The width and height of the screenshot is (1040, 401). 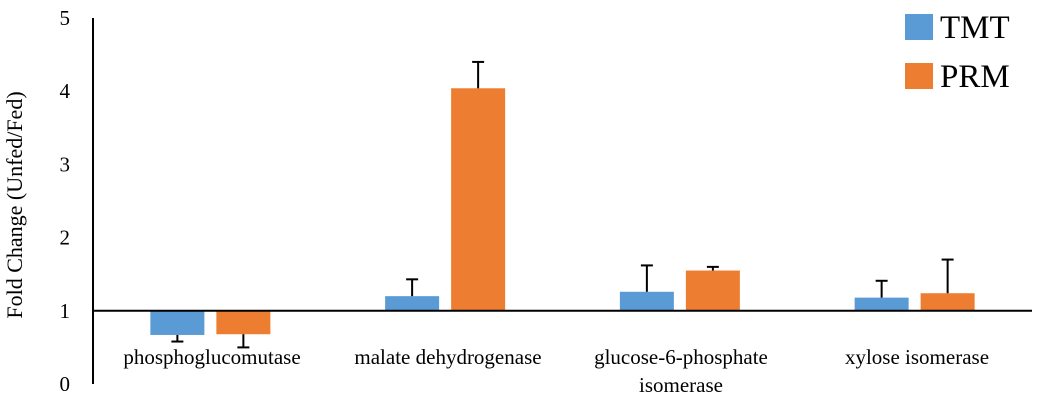 What do you see at coordinates (975, 28) in the screenshot?
I see `legend-label-tmt: TMT` at bounding box center [975, 28].